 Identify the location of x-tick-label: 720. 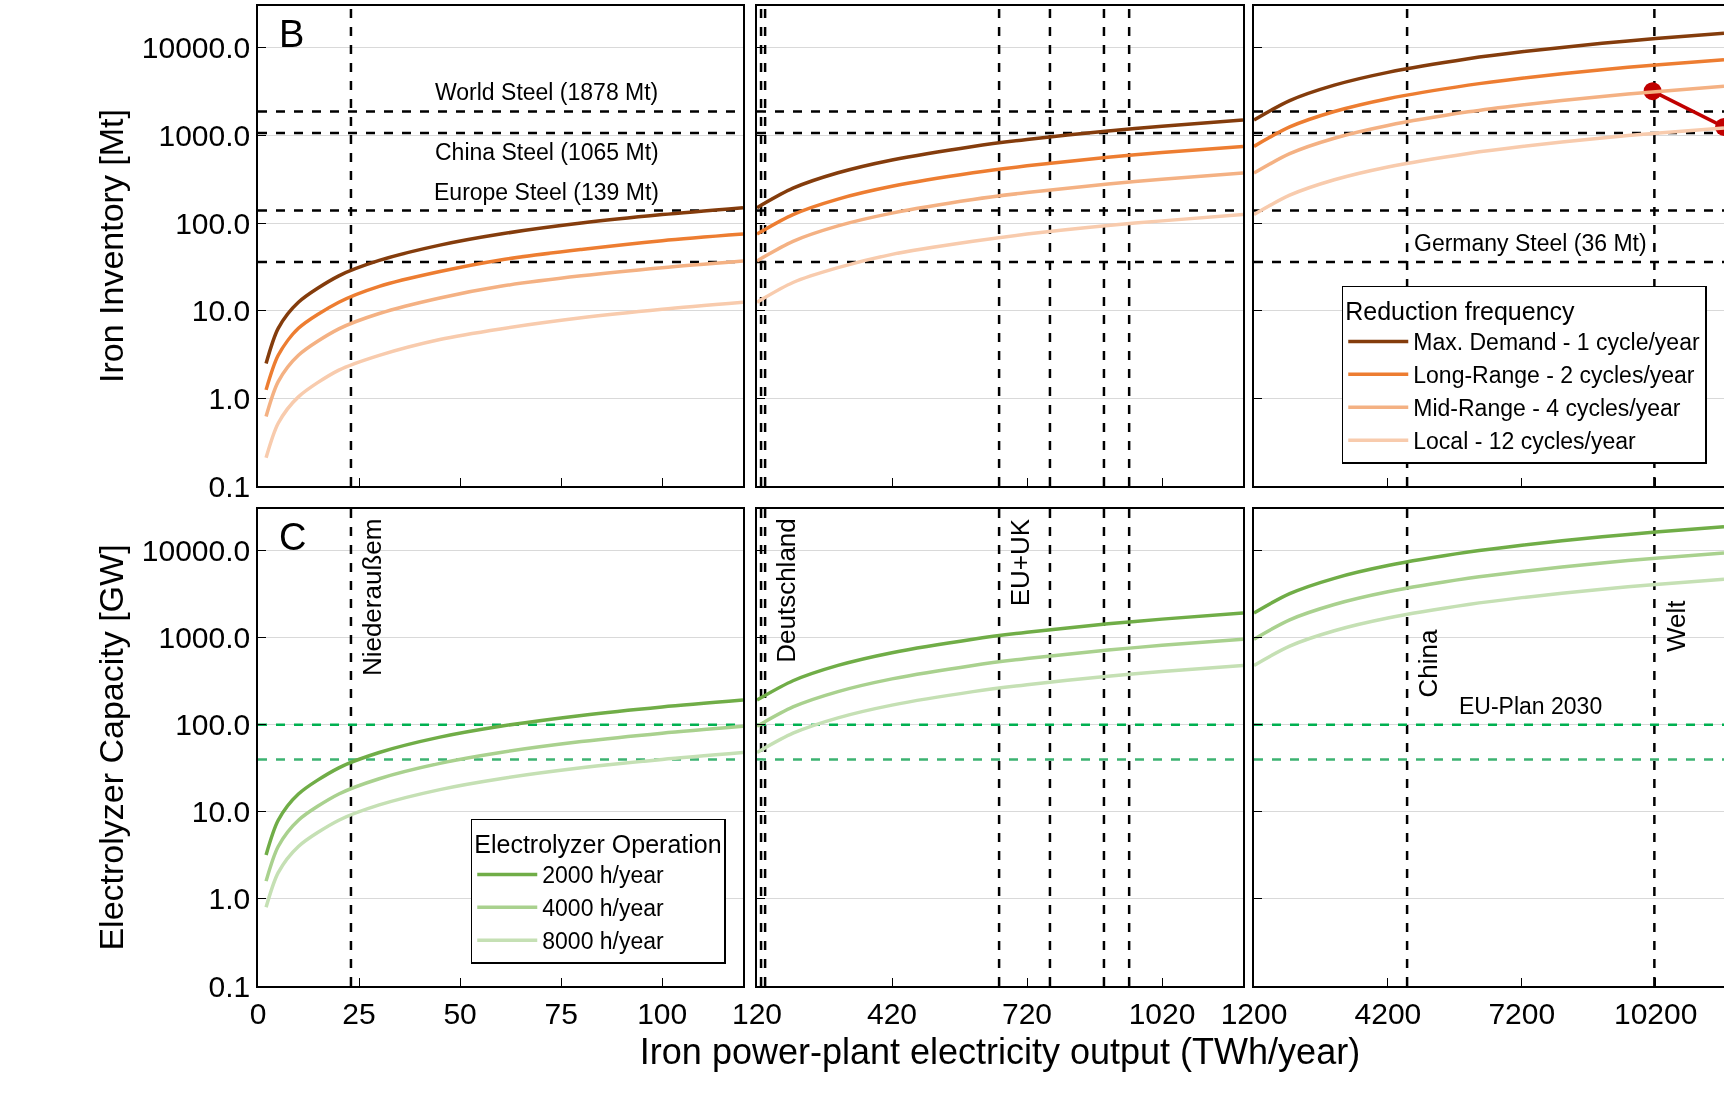
(1027, 1013).